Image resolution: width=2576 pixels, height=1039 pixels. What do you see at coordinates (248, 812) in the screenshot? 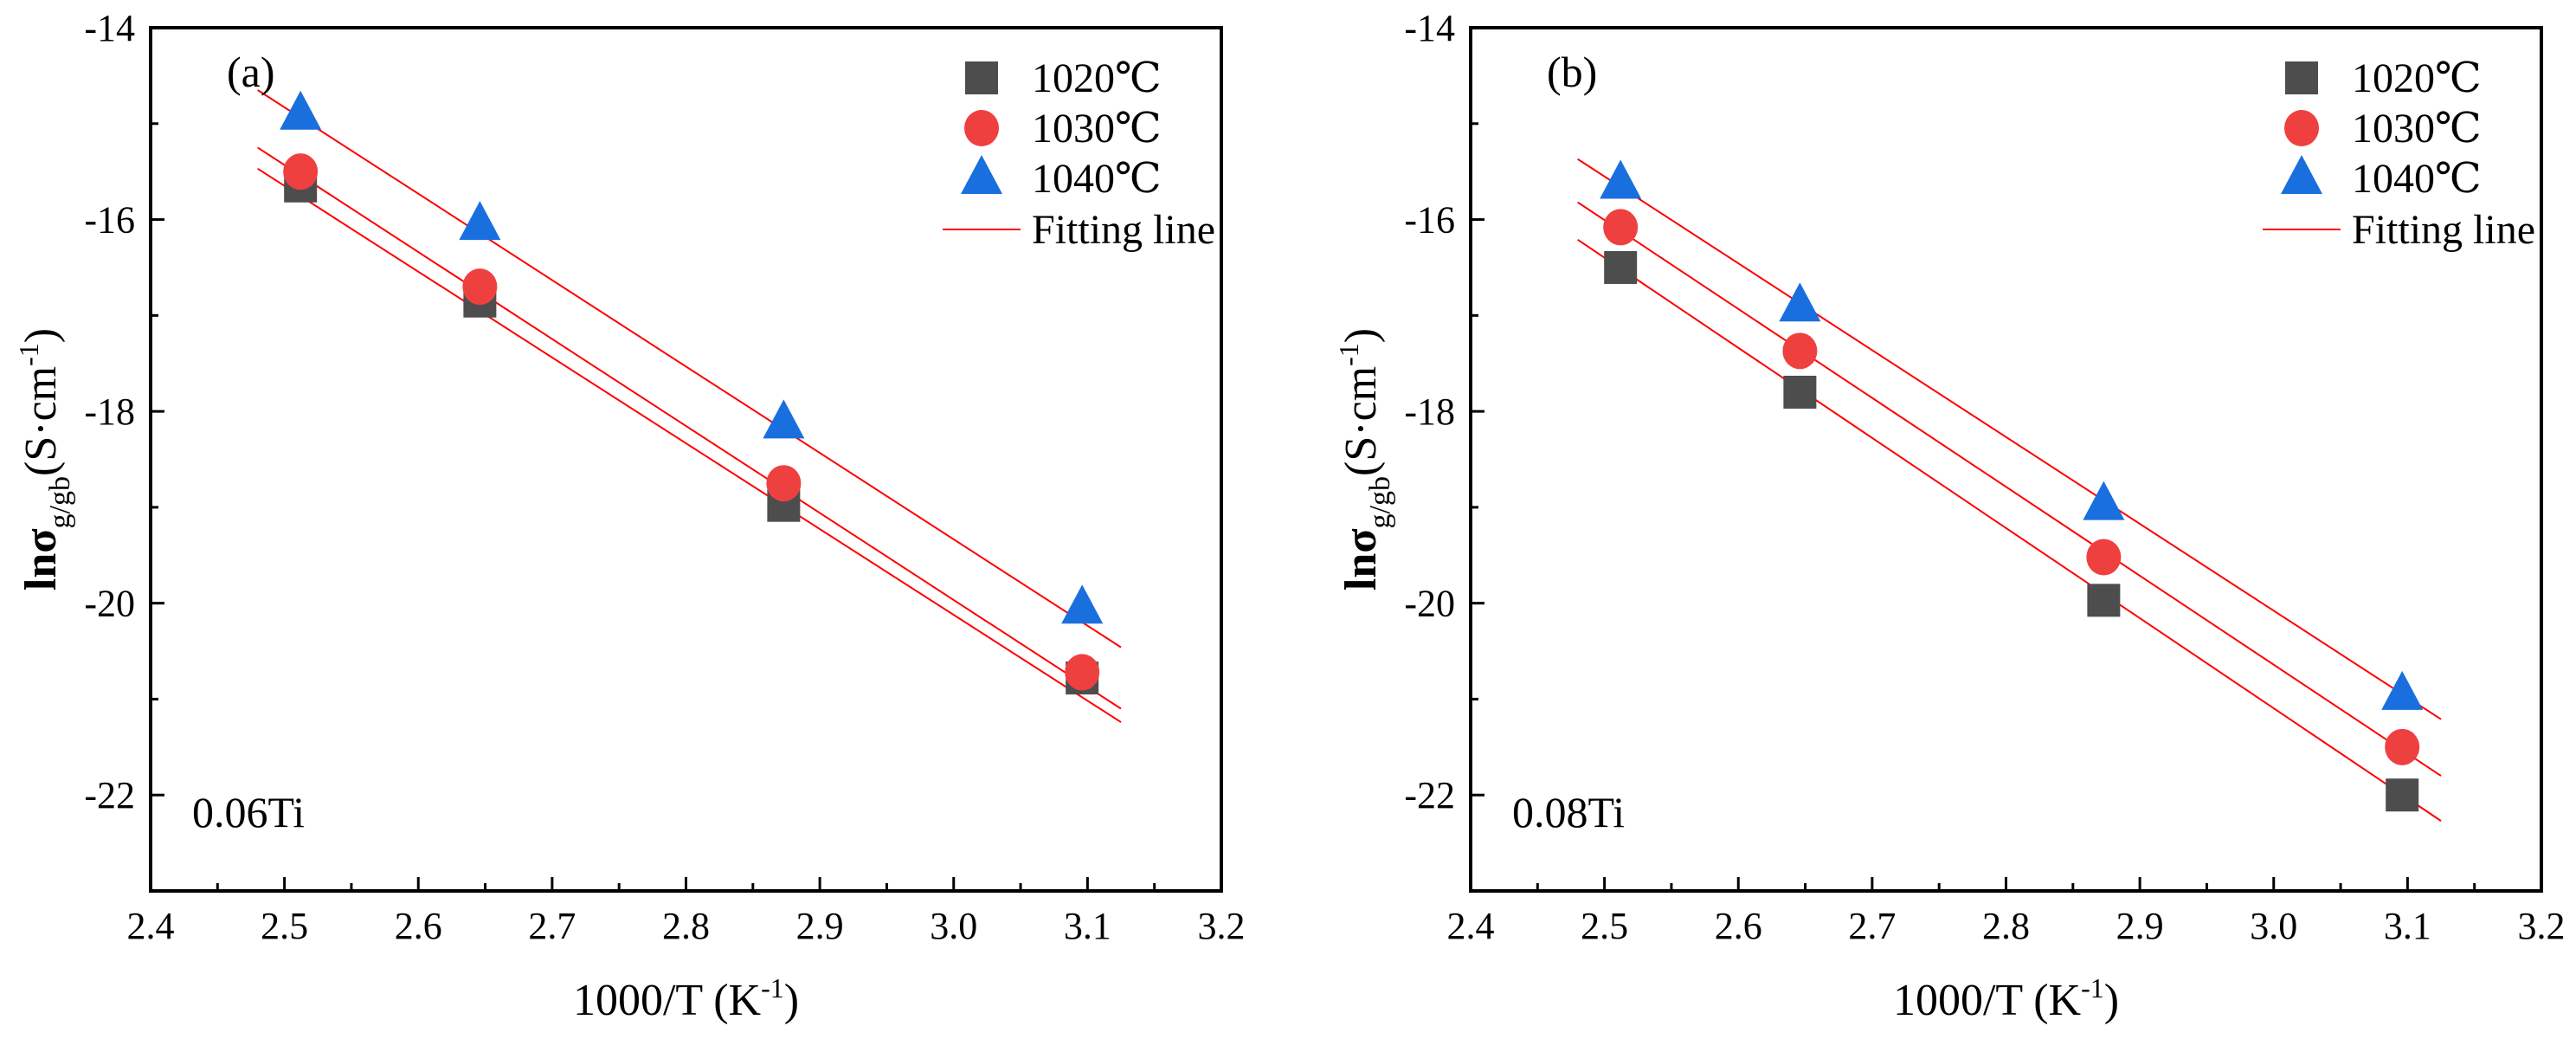
I see `composition-label: 0.06Ti` at bounding box center [248, 812].